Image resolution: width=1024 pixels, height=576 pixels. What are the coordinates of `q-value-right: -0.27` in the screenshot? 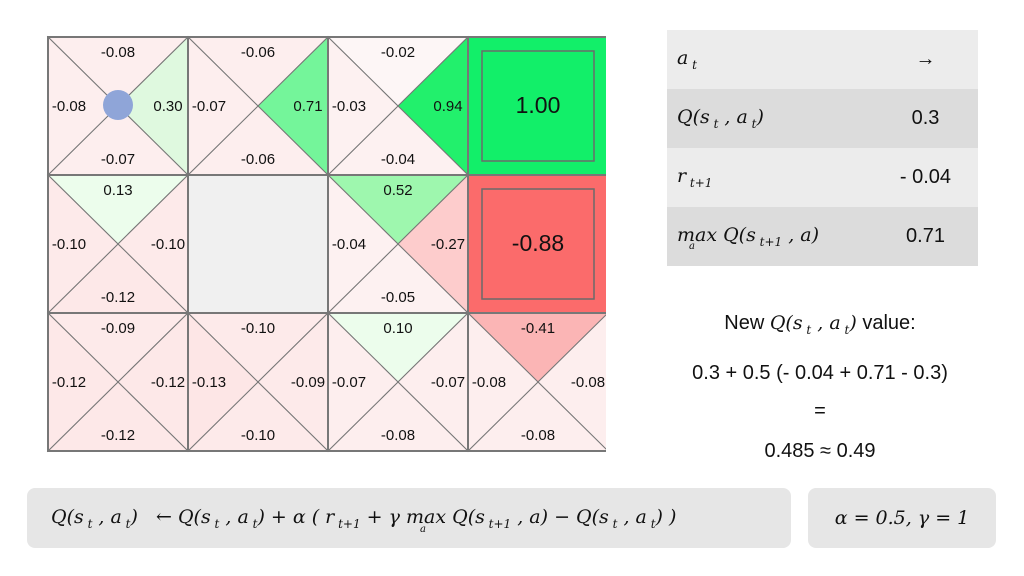 It's located at (448, 244).